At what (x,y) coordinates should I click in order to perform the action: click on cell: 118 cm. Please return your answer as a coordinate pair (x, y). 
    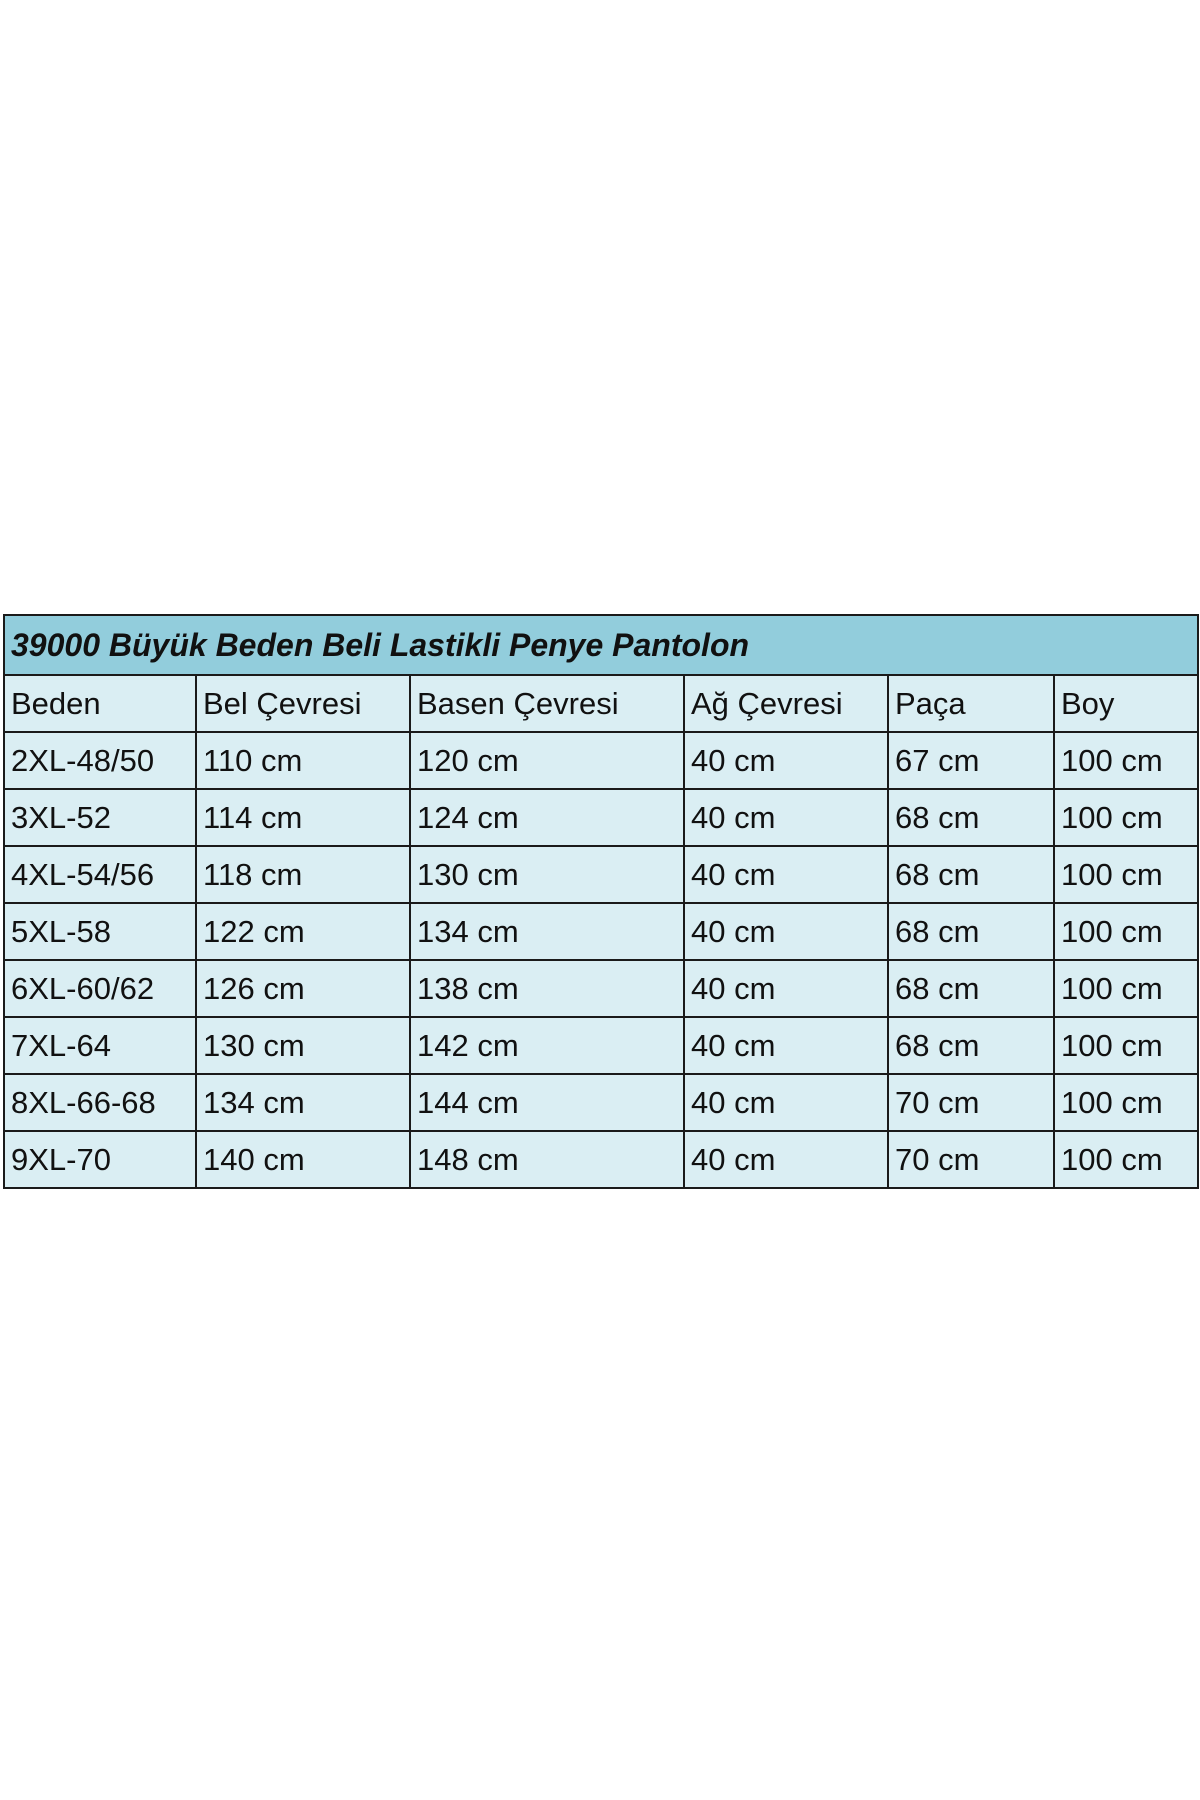
    Looking at the image, I should click on (303, 874).